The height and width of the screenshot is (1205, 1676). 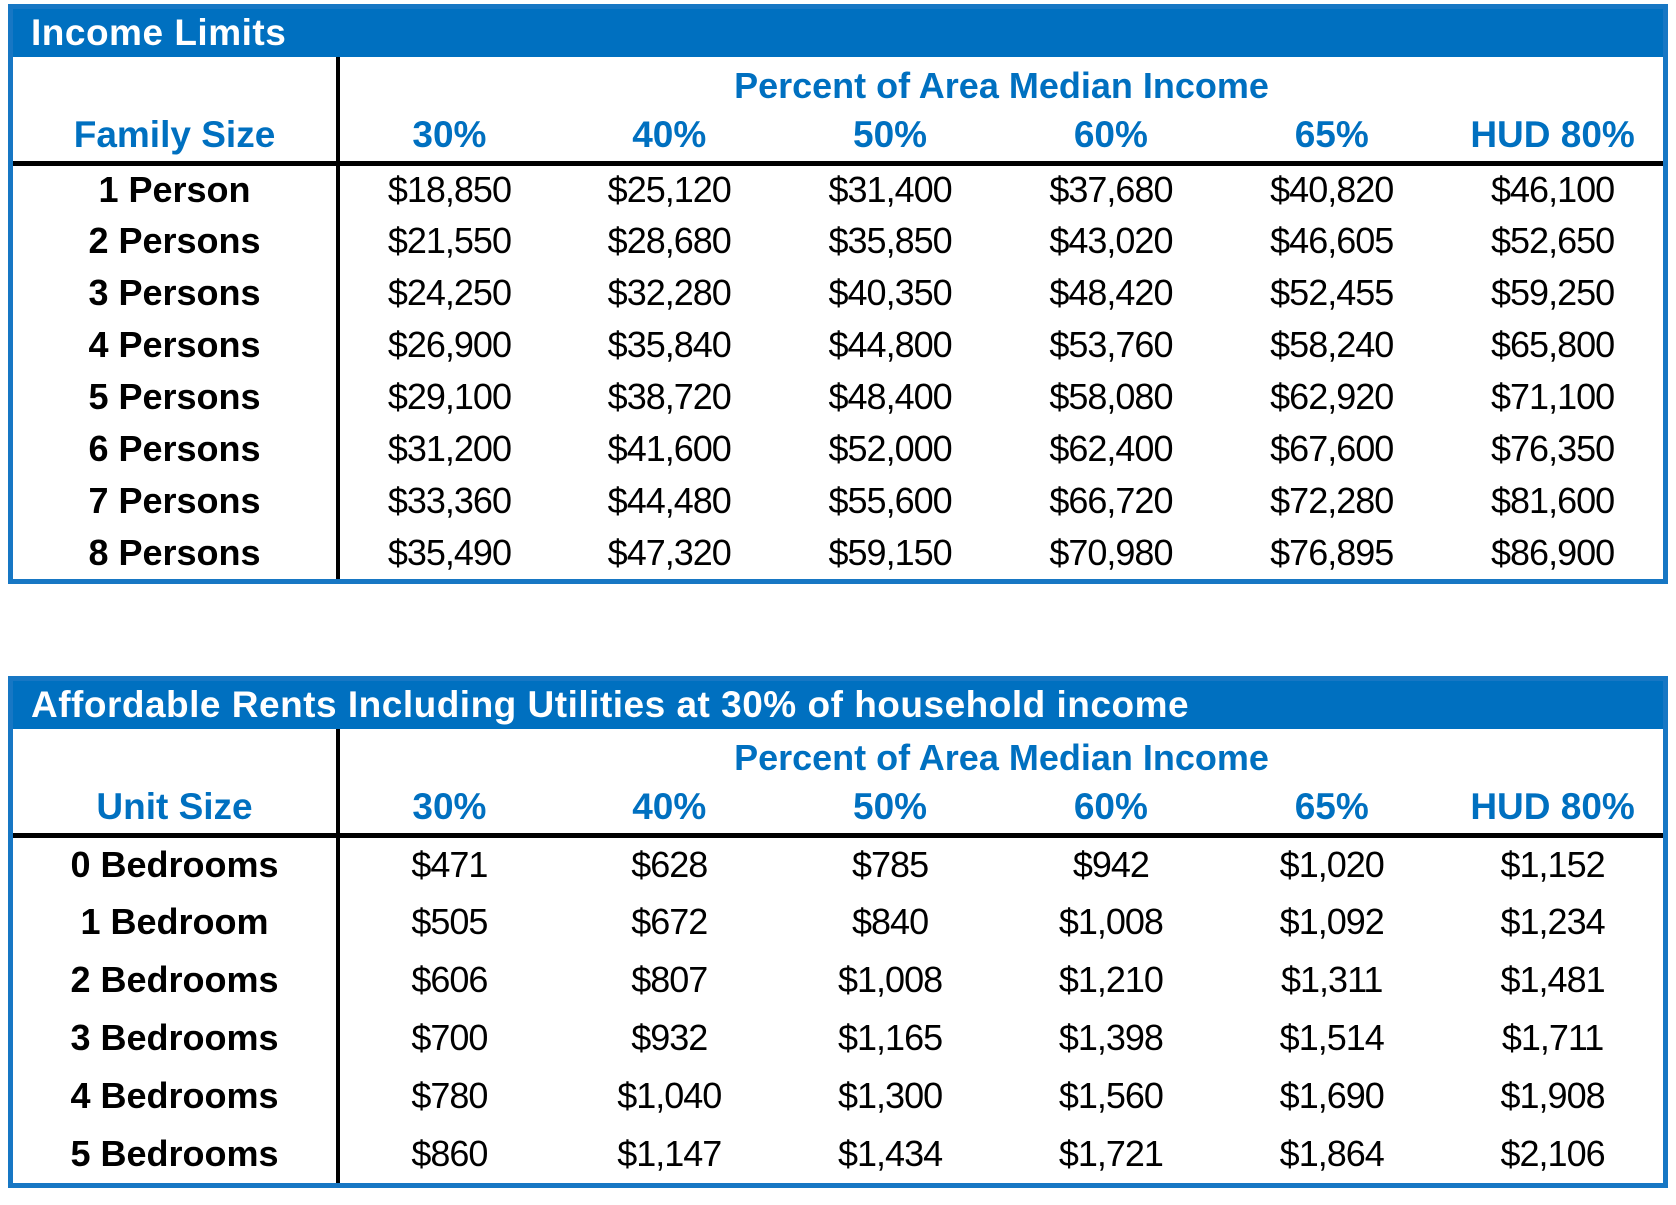 What do you see at coordinates (176, 864) in the screenshot?
I see `row-label: 0 Bedrooms` at bounding box center [176, 864].